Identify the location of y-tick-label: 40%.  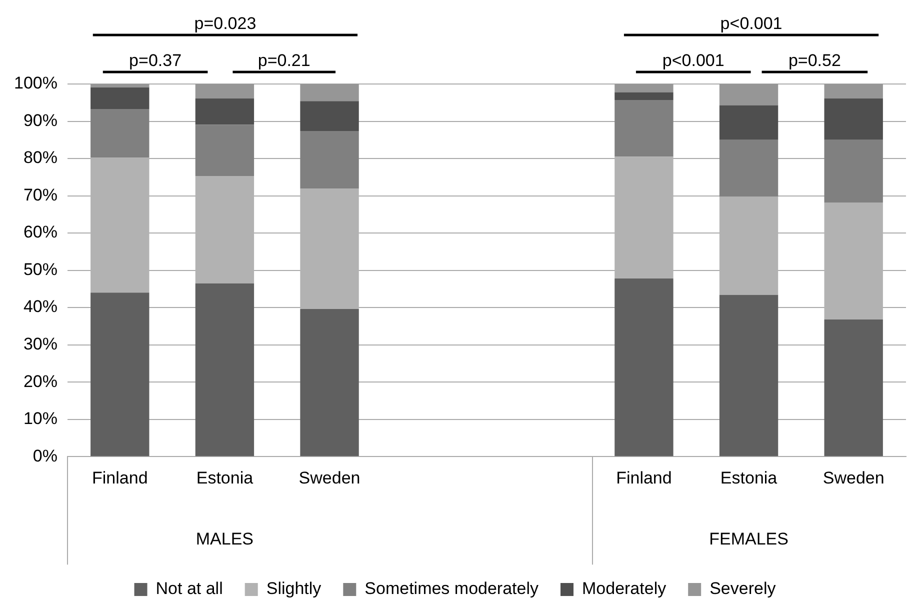
(40, 306).